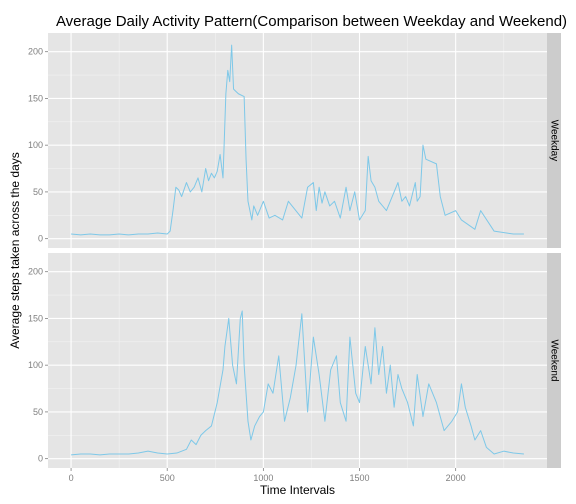 The image size is (576, 504). I want to click on y-axis-title: Average steps taken across the days, so click(15, 250).